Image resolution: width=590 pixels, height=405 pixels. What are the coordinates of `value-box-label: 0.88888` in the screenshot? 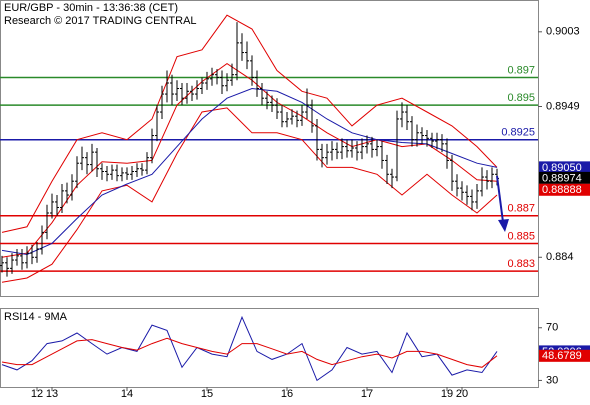 It's located at (562, 190).